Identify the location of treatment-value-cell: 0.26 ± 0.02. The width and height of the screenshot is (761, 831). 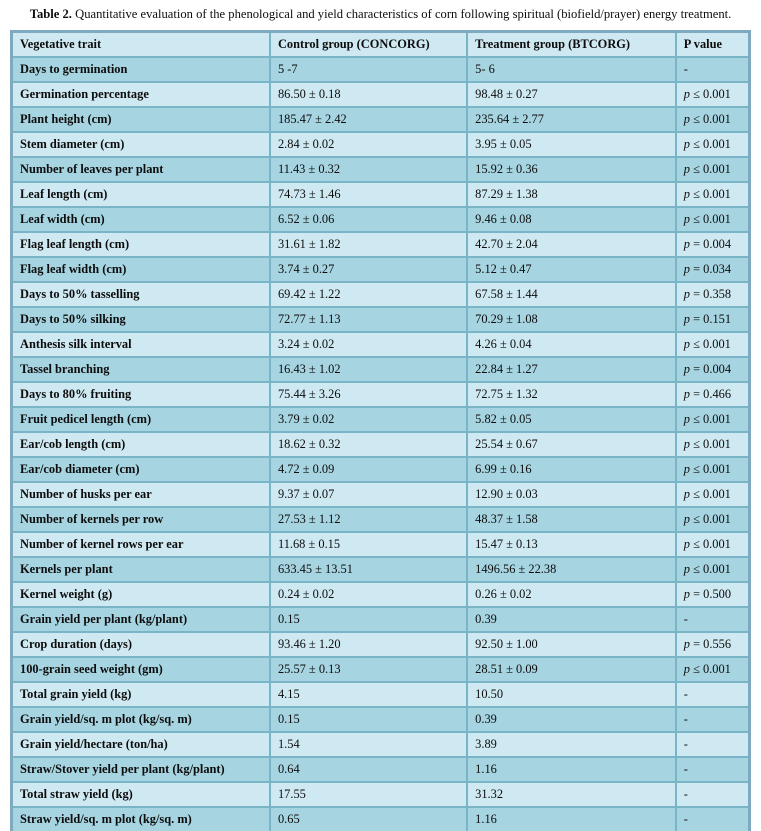
(571, 594).